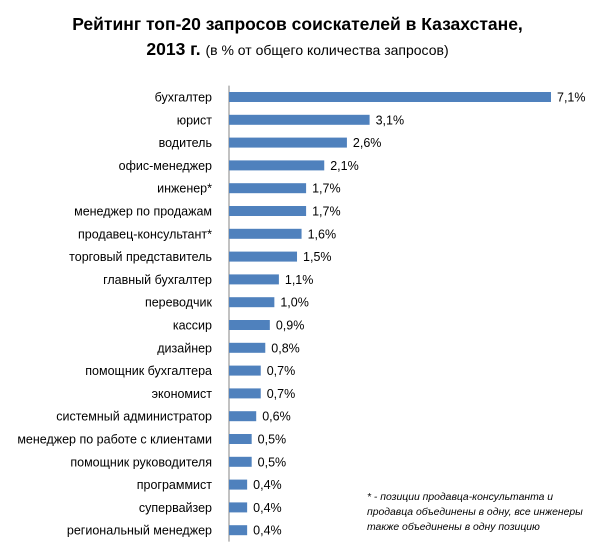  What do you see at coordinates (183, 98) in the screenshot?
I see `category-label: бухгалтер` at bounding box center [183, 98].